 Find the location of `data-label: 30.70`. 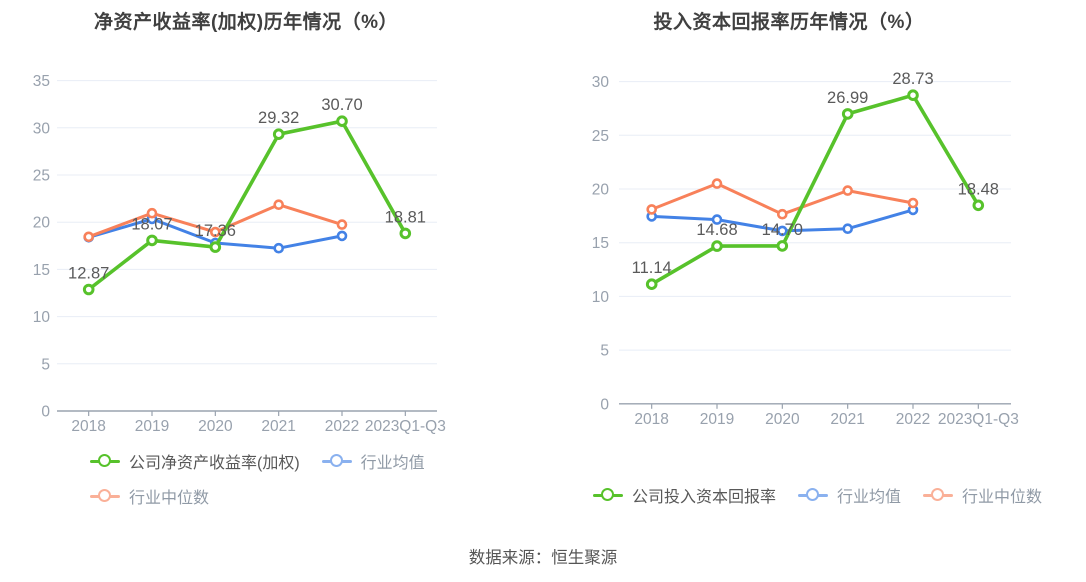

data-label: 30.70 is located at coordinates (341, 105).